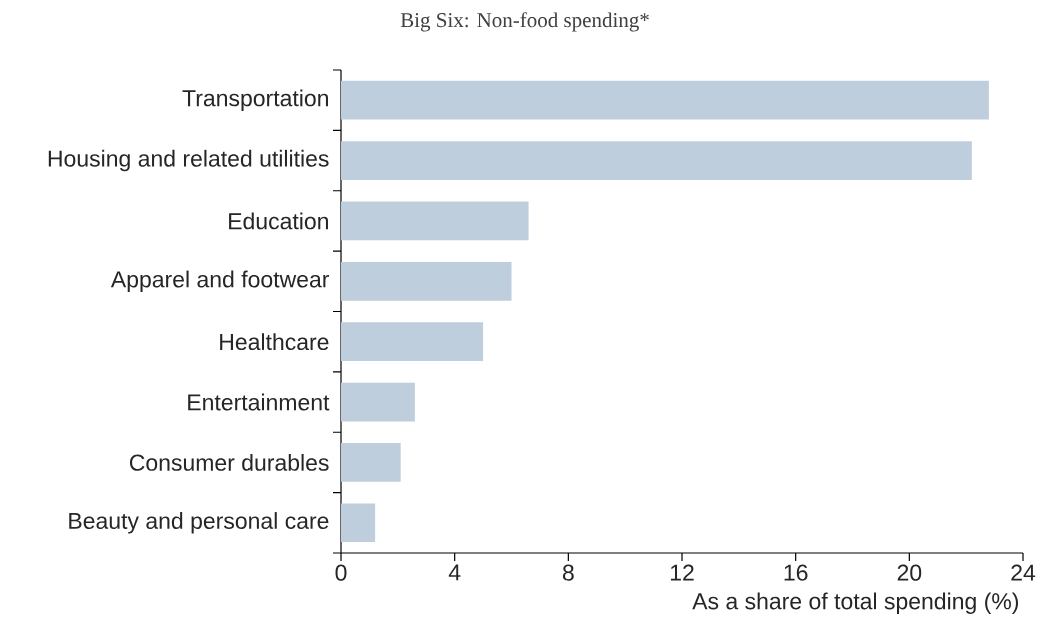 Image resolution: width=1041 pixels, height=630 pixels. I want to click on chart-title: Big Six: Non-food spending*, so click(524, 22).